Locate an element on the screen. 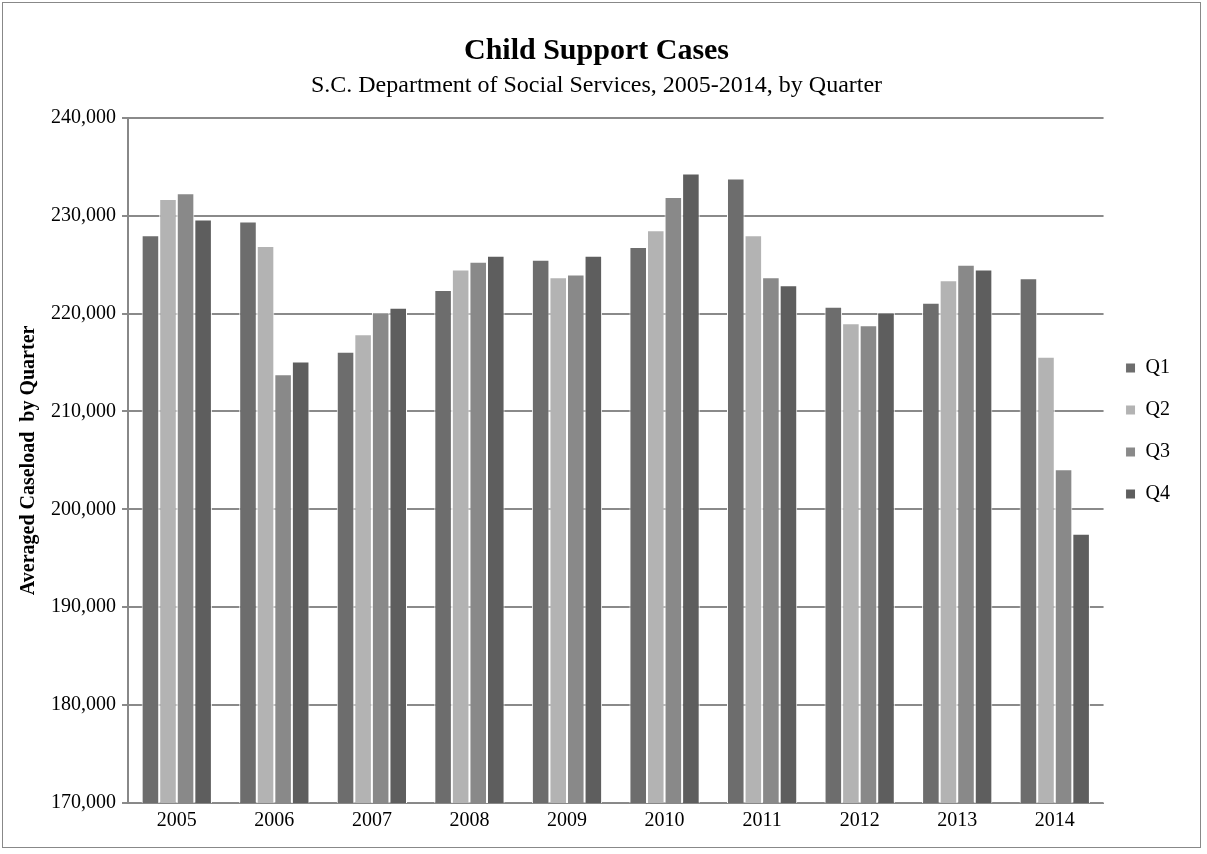  y-tick-label: 180,000 is located at coordinates (83, 703).